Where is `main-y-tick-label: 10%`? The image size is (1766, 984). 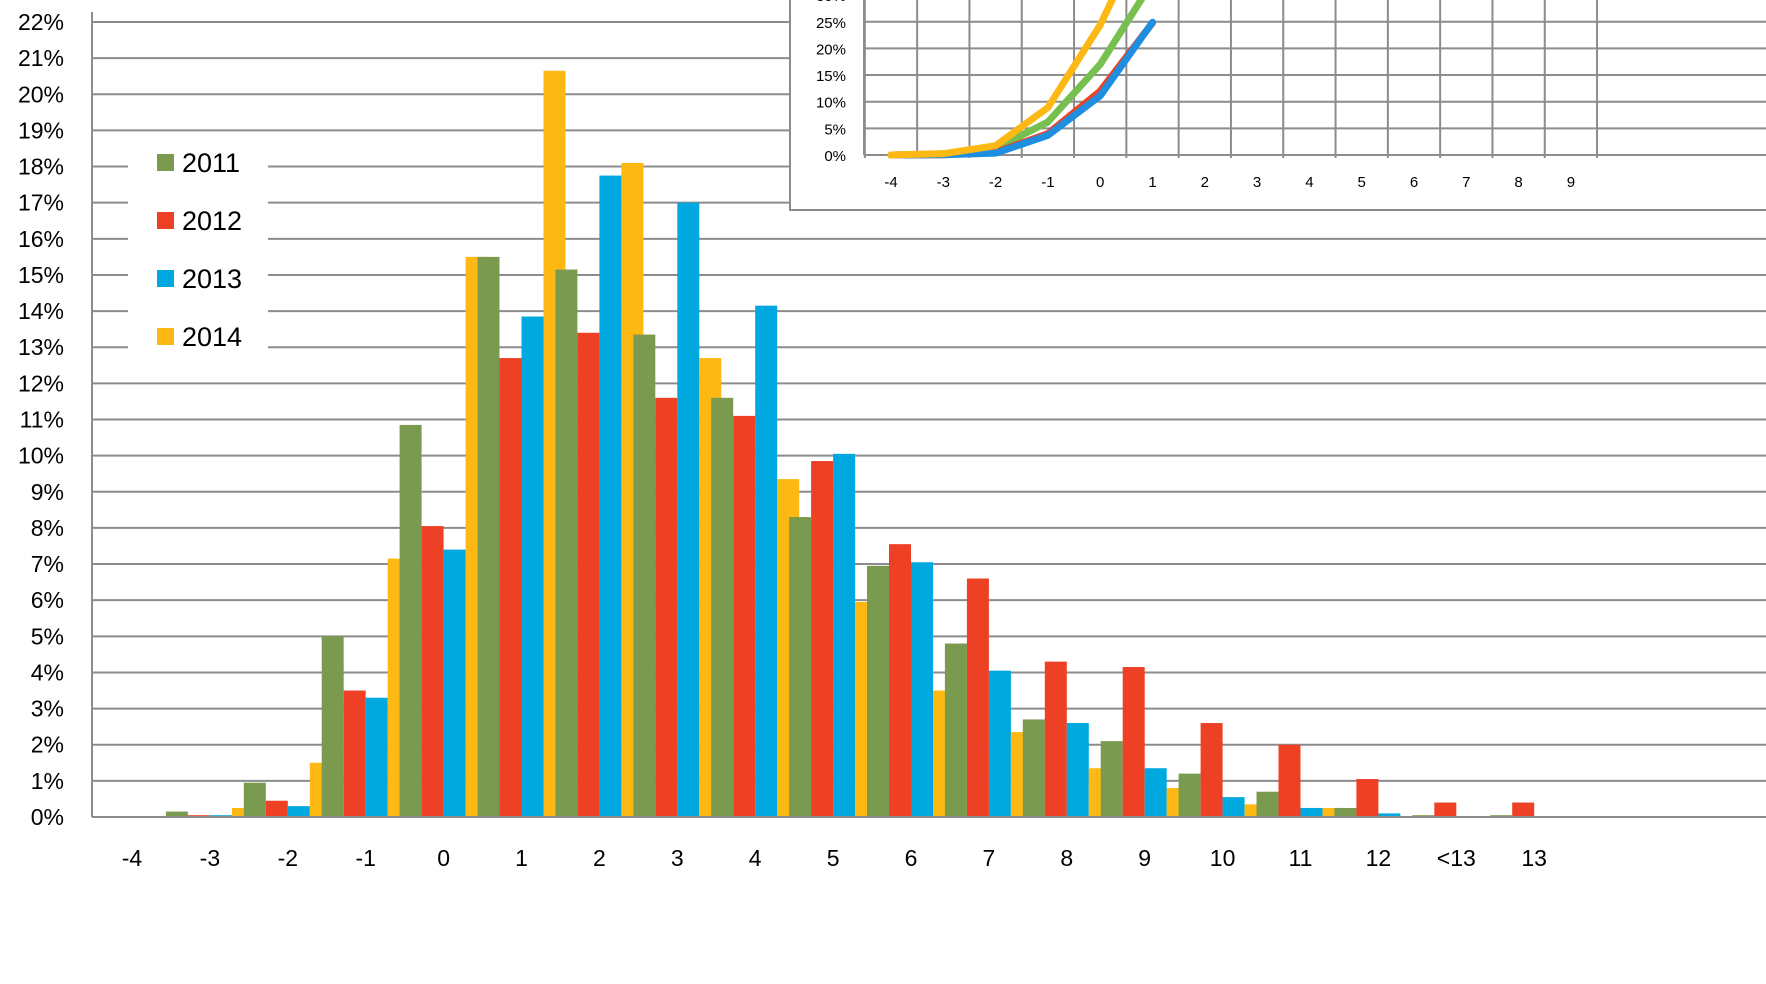
main-y-tick-label: 10% is located at coordinates (41, 456).